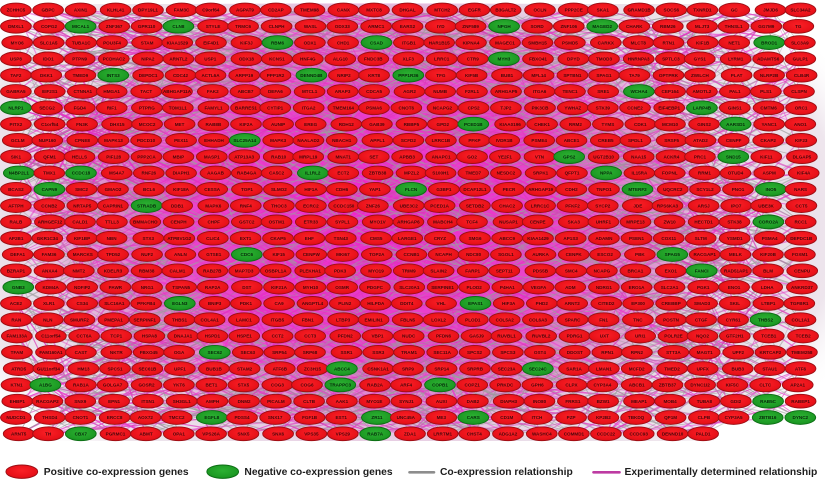  What do you see at coordinates (49, 156) in the screenshot?
I see `svg-text: QFM1` at bounding box center [49, 156].